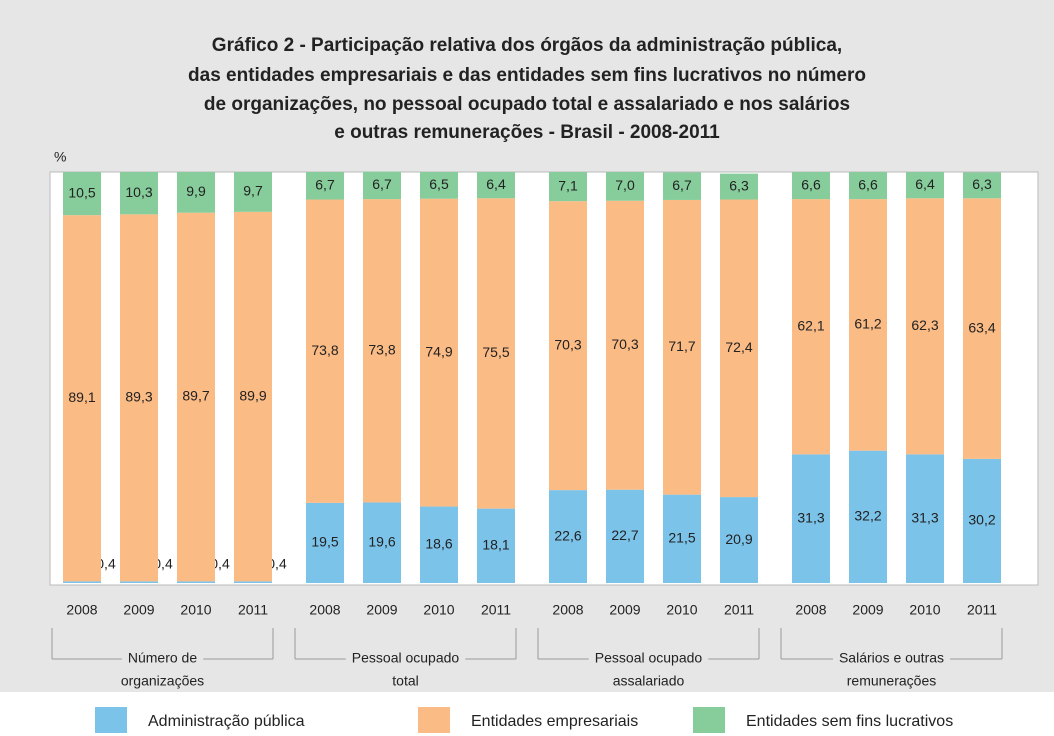  What do you see at coordinates (867, 324) in the screenshot?
I see `data-label: 61,2` at bounding box center [867, 324].